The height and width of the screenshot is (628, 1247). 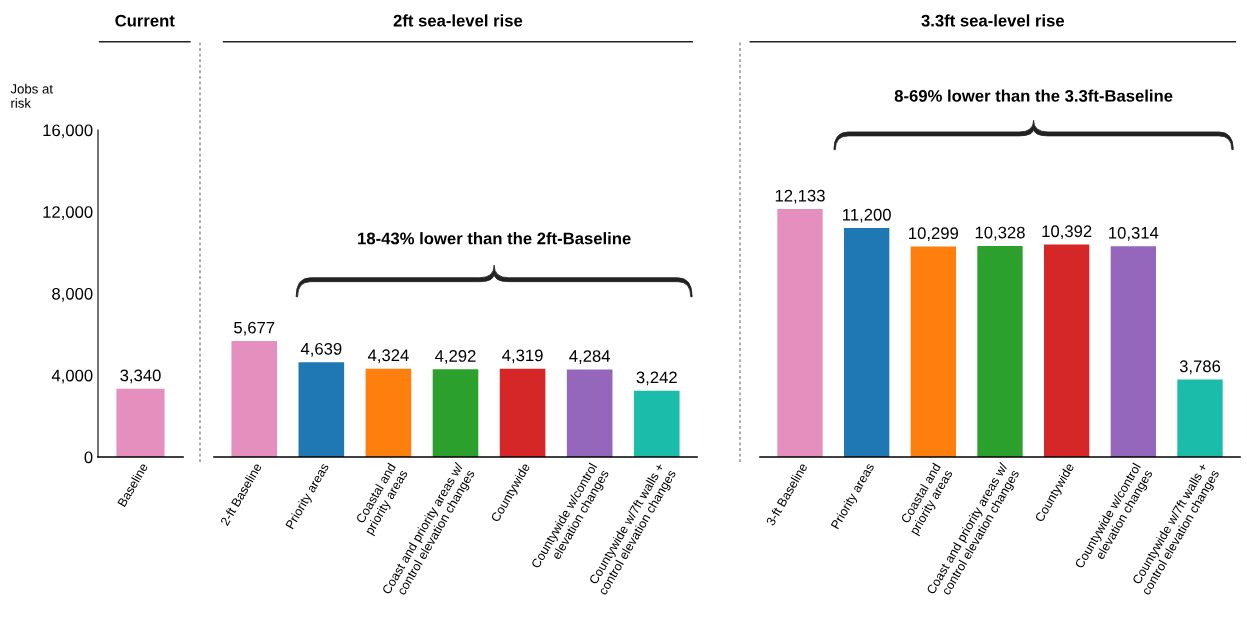 I want to click on chart-title: Current, so click(x=145, y=20).